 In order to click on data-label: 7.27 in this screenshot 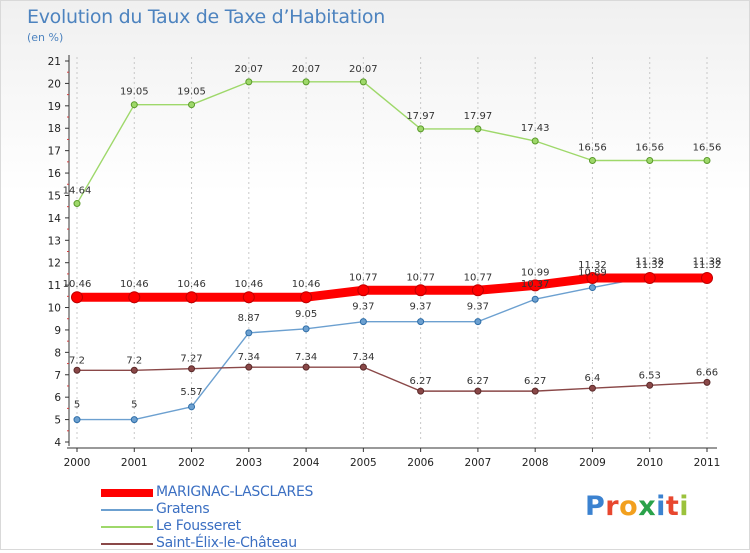, I will do `click(191, 359)`.